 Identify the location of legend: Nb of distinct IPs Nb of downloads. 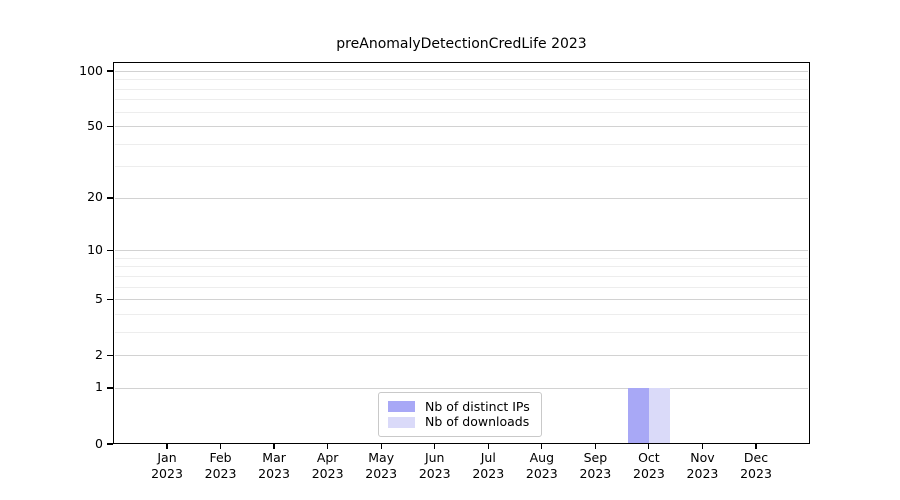
(460, 414).